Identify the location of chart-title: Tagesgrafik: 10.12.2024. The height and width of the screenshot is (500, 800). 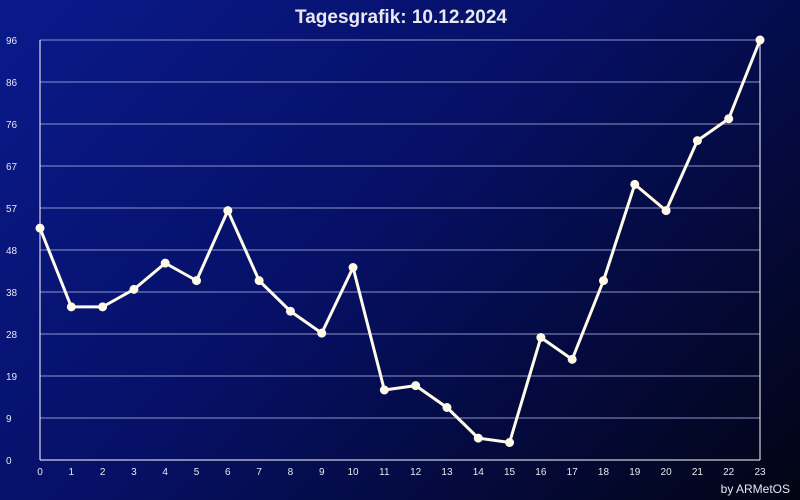
(401, 17).